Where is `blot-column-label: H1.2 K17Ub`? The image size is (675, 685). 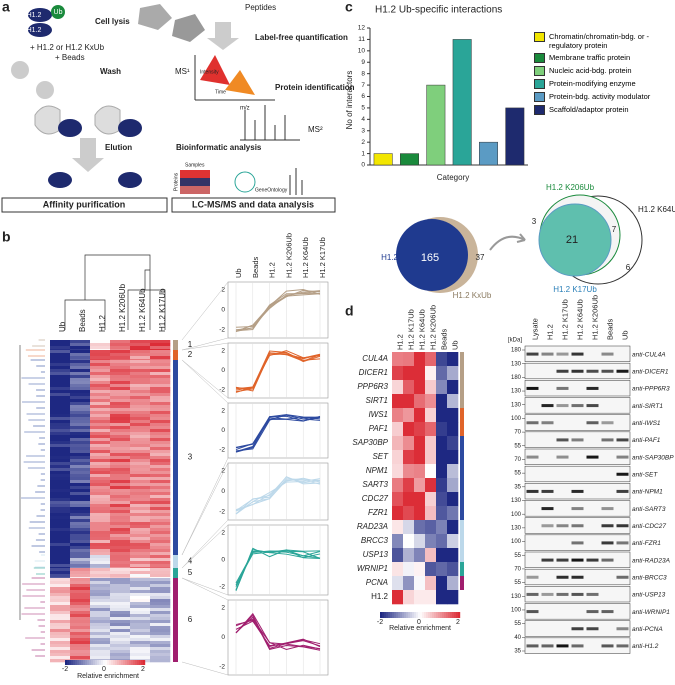
blot-column-label: H1.2 K17Ub is located at coordinates (564, 319).